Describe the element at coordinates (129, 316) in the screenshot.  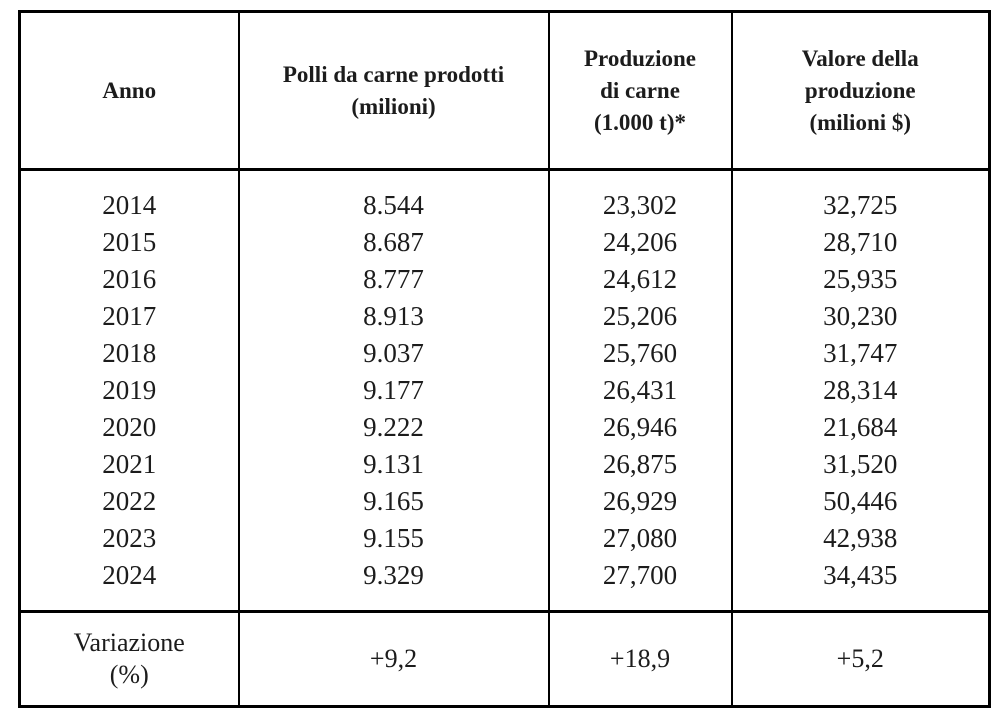
I see `cell-year: 2017` at that location.